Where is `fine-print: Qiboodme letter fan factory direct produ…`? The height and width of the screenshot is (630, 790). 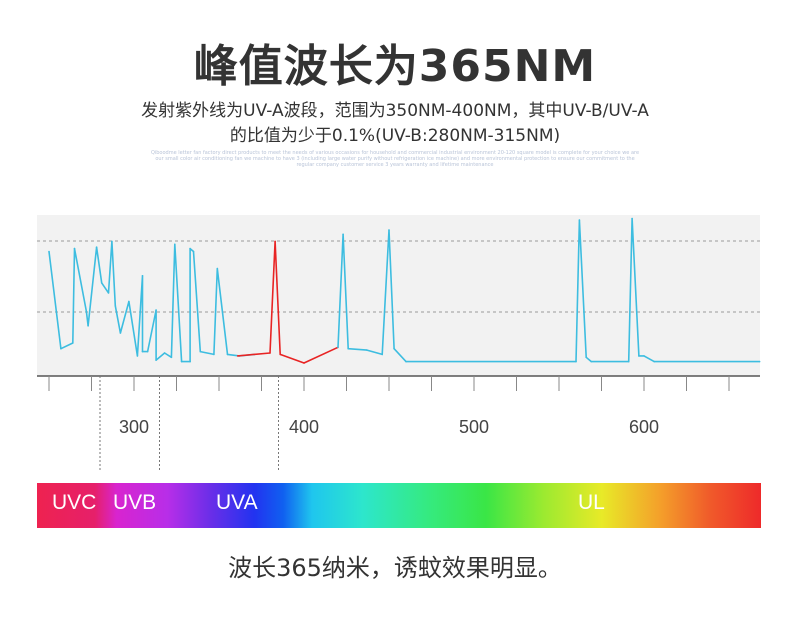 fine-print: Qiboodme letter fan factory direct produ… is located at coordinates (395, 159).